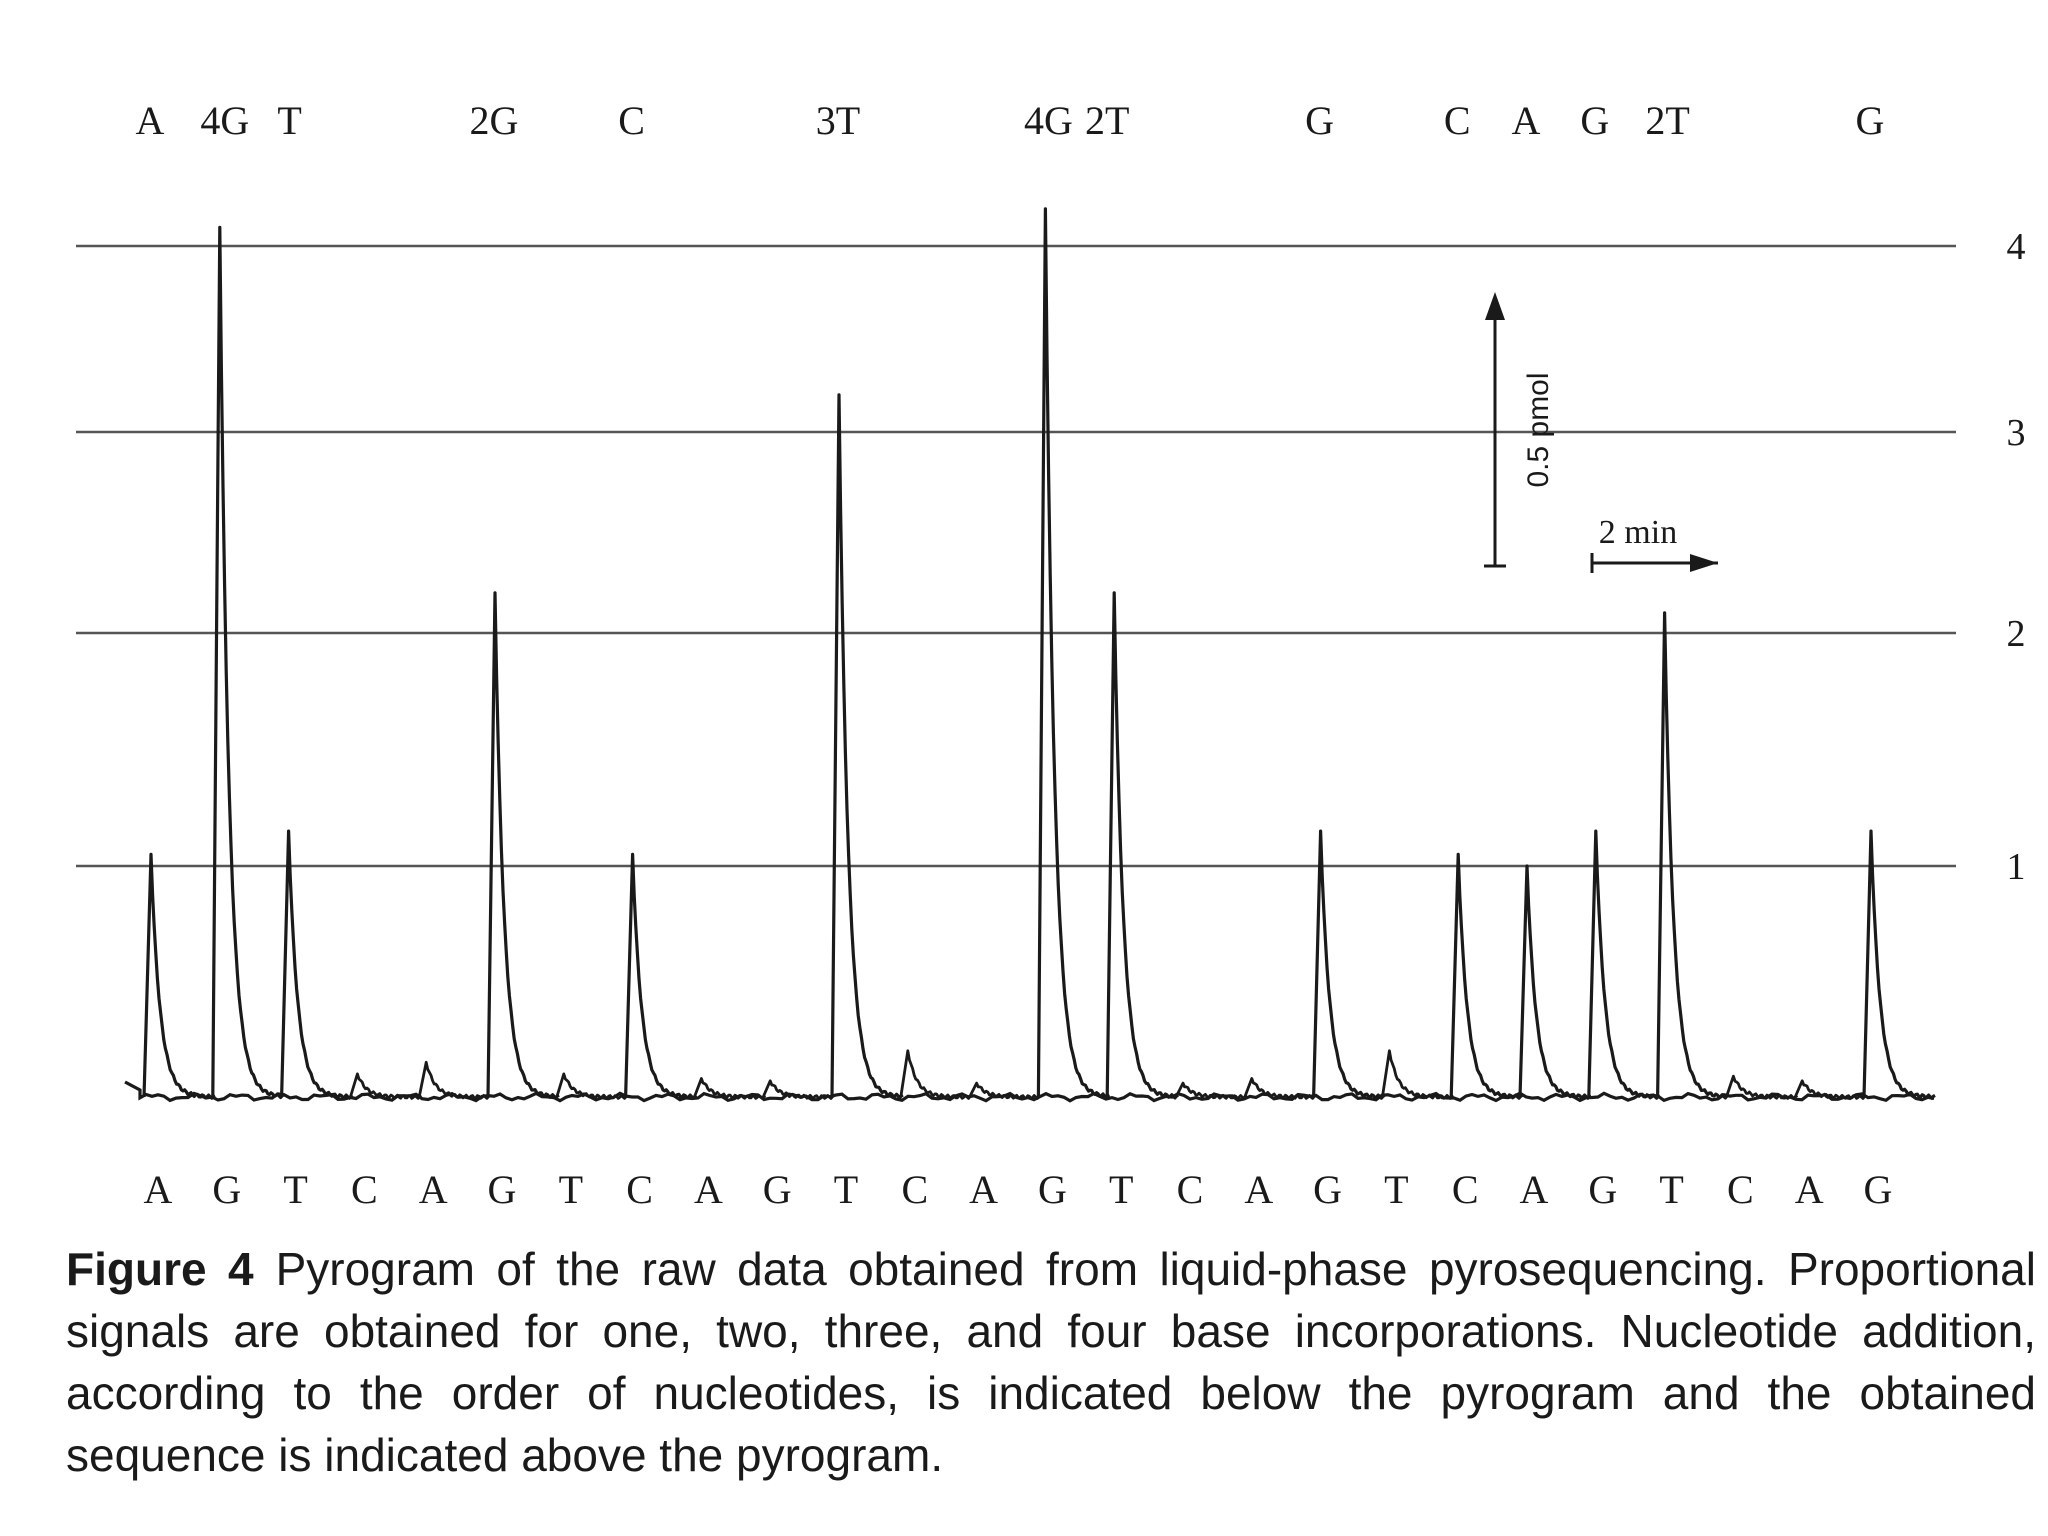 This screenshot has height=1536, width=2048. I want to click on dispensation-label-23: C, so click(1740, 1189).